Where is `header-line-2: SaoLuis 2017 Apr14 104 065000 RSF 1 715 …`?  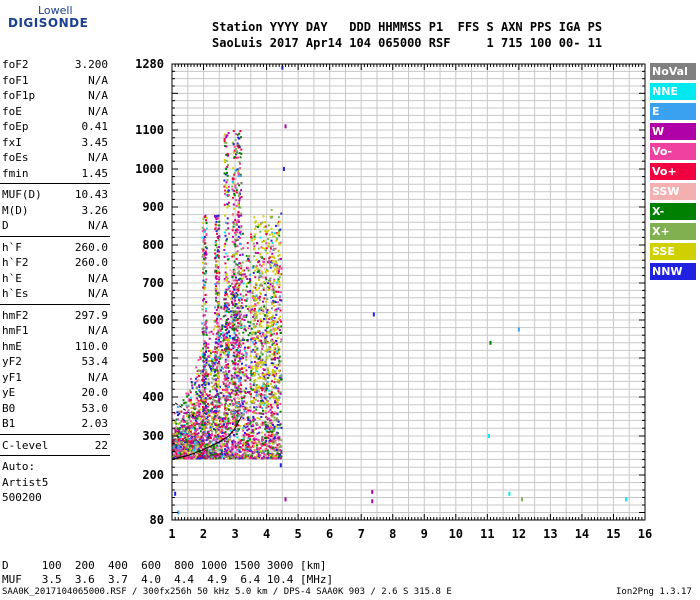
header-line-2: SaoLuis 2017 Apr14 104 065000 RSF 1 715 … is located at coordinates (407, 43).